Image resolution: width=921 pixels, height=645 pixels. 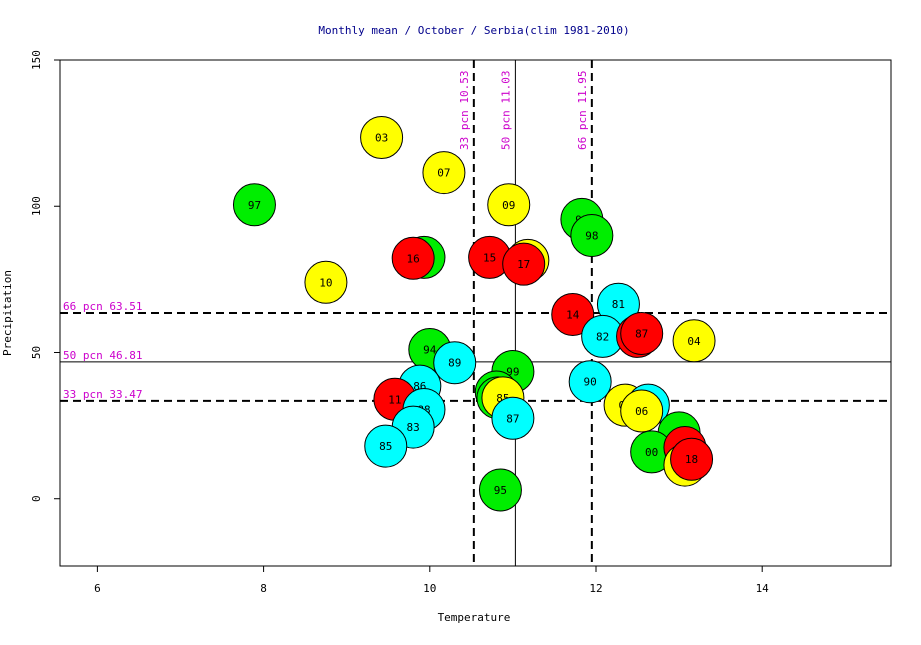 I want to click on vertical-reference-label: 66 pcn 11.95, so click(x=582, y=110).